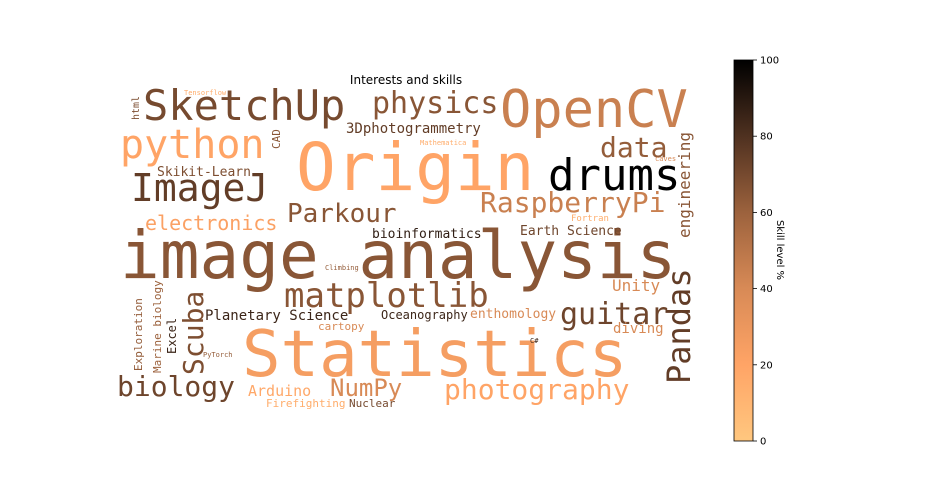 This screenshot has width=936, height=504. I want to click on colorbar-tick-label: 0, so click(763, 442).